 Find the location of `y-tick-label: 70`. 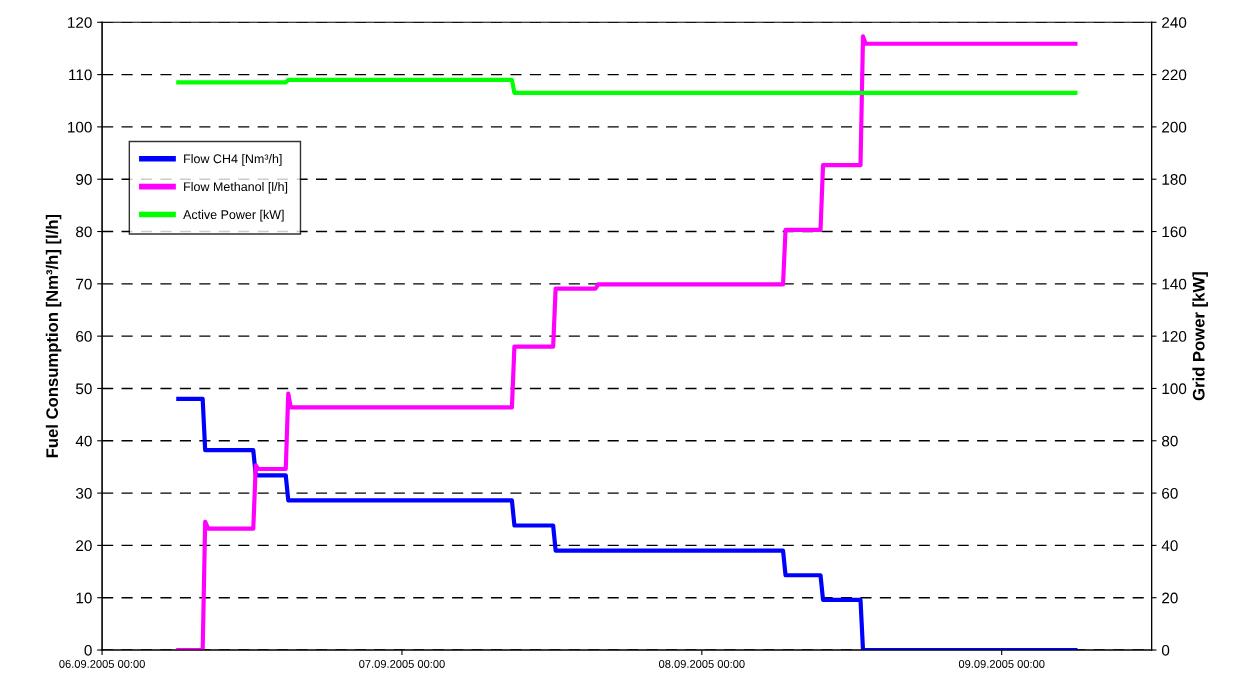

y-tick-label: 70 is located at coordinates (84, 284).